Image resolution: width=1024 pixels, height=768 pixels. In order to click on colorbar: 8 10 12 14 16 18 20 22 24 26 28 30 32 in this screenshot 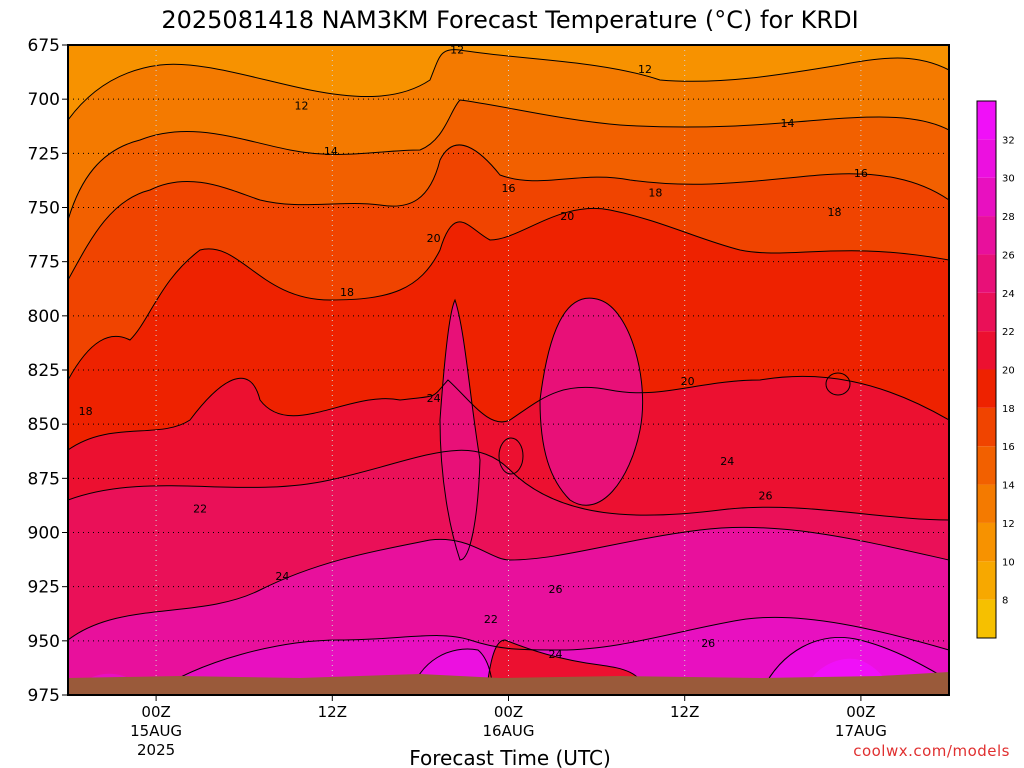, I will do `click(995, 369)`.